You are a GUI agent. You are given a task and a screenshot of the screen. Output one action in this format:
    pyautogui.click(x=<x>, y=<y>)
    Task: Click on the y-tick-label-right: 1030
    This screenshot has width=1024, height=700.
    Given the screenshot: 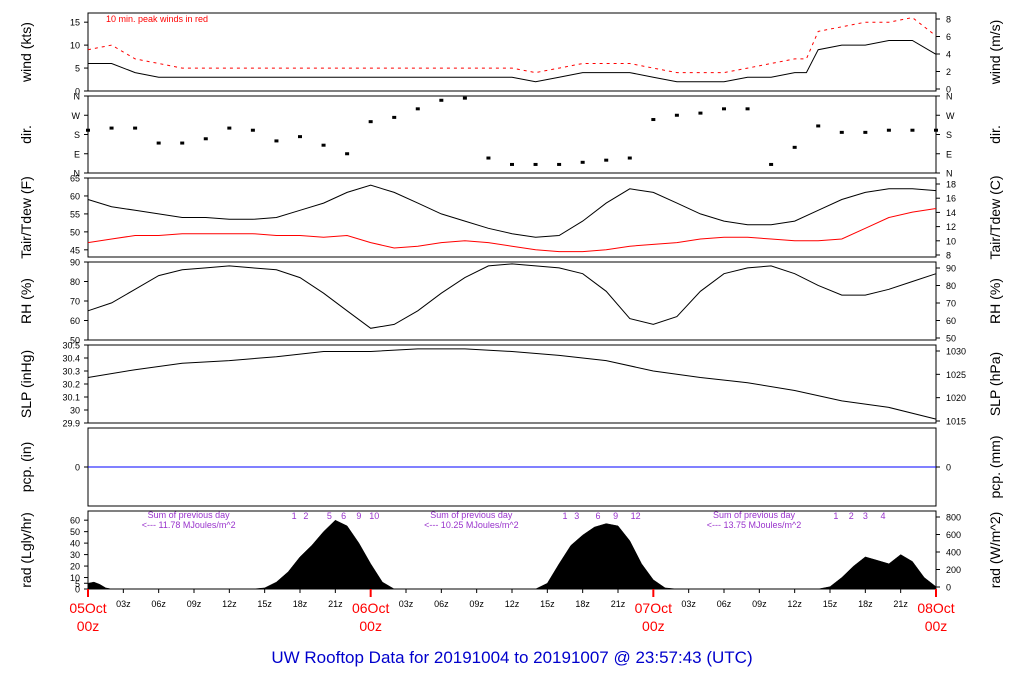 What is the action you would take?
    pyautogui.click(x=956, y=352)
    